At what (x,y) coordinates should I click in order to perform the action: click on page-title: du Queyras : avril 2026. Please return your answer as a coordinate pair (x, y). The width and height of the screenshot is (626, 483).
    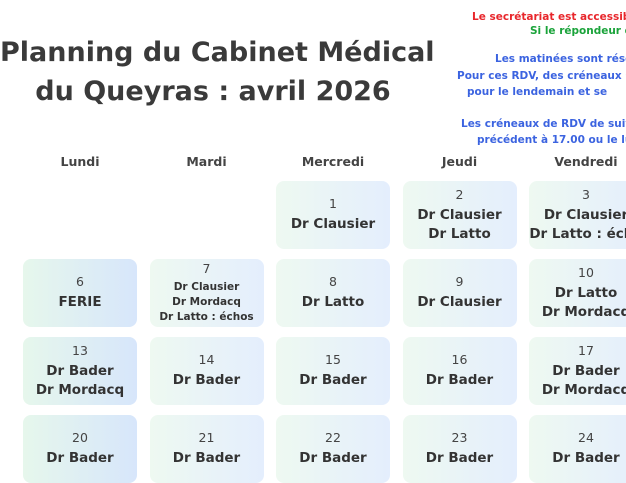
    Looking at the image, I should click on (213, 91).